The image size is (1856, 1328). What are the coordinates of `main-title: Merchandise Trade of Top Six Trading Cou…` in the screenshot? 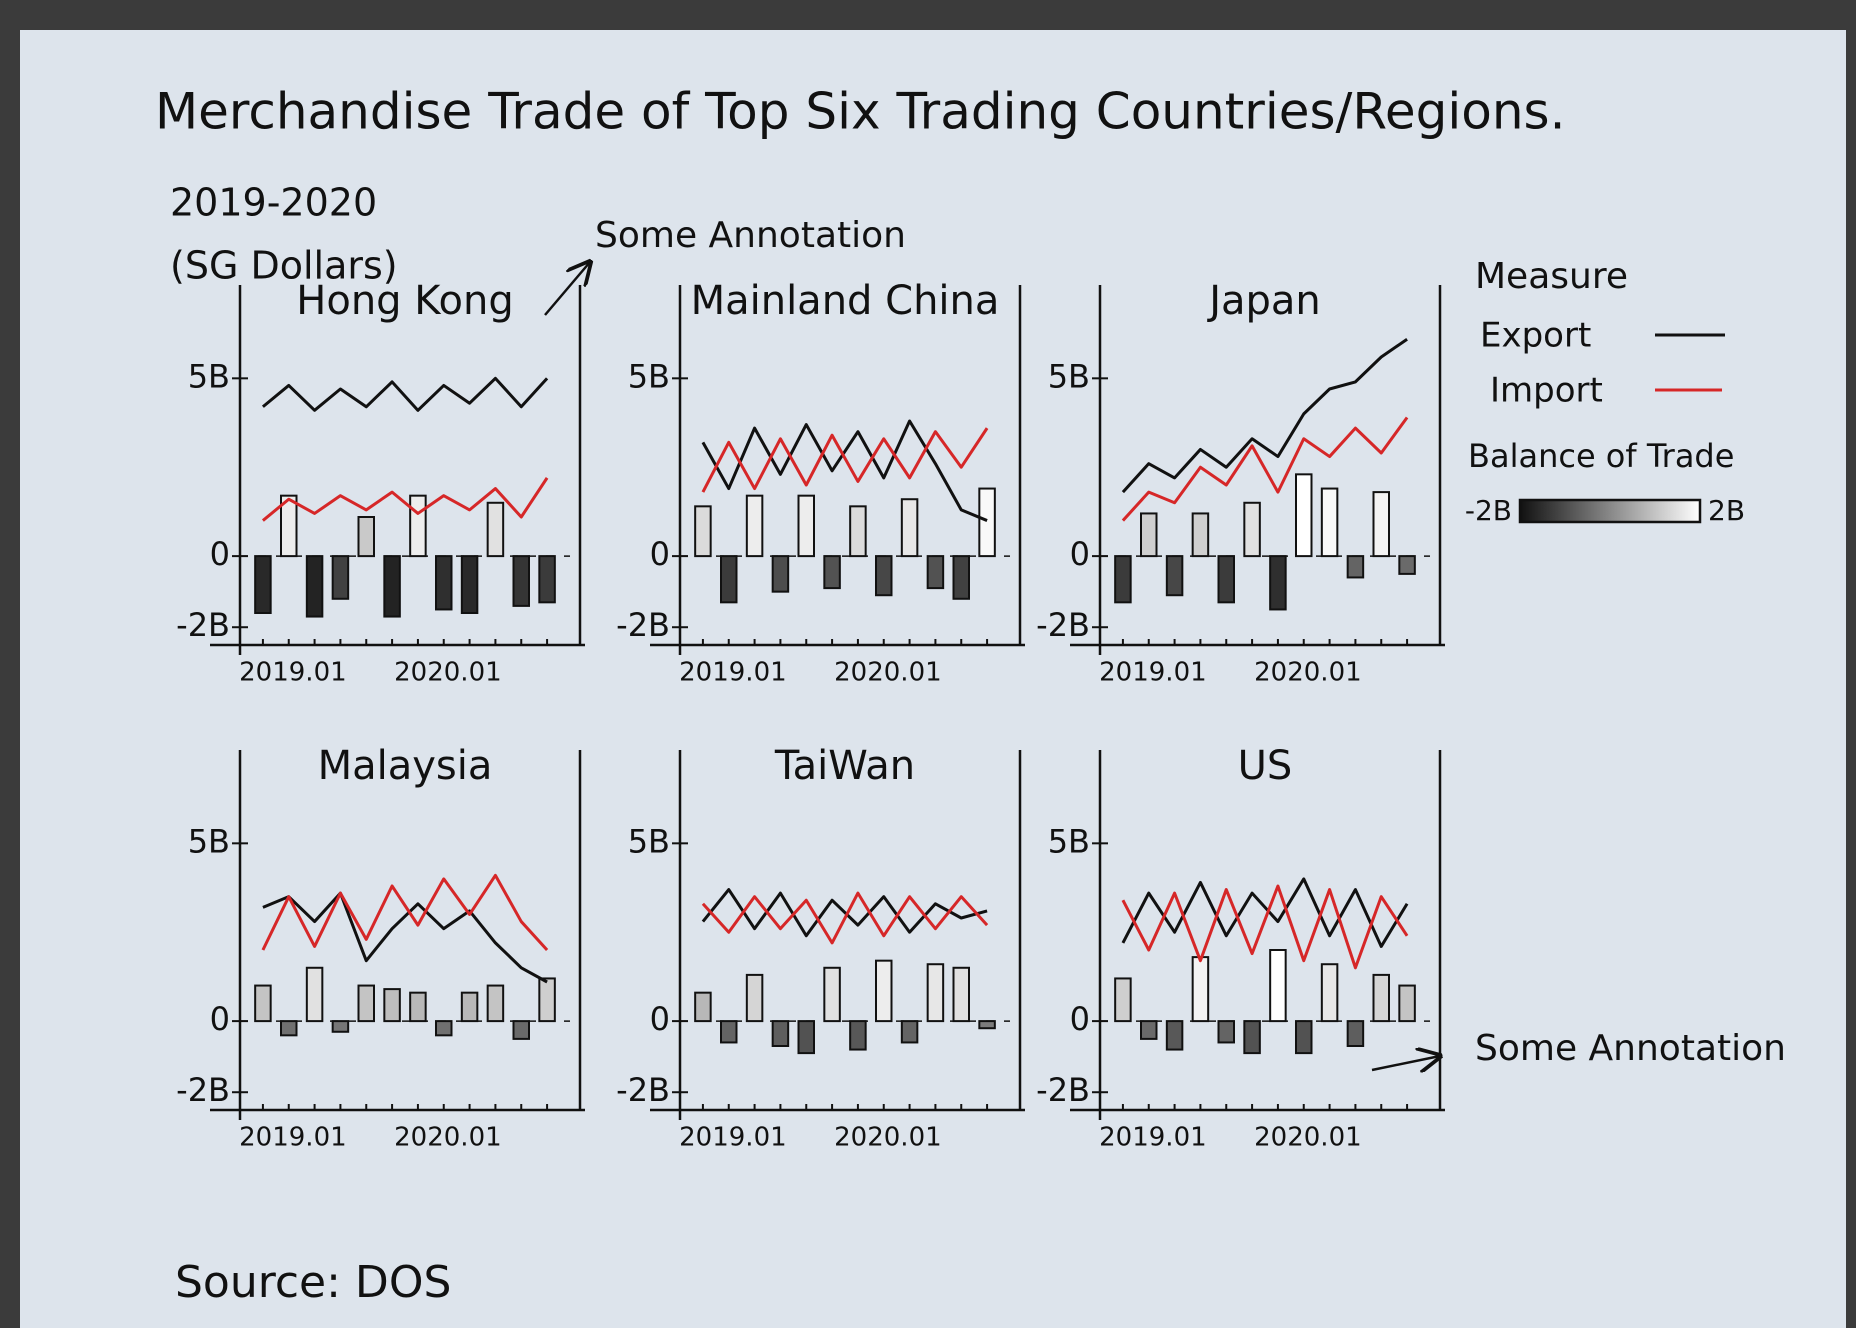 It's located at (860, 112).